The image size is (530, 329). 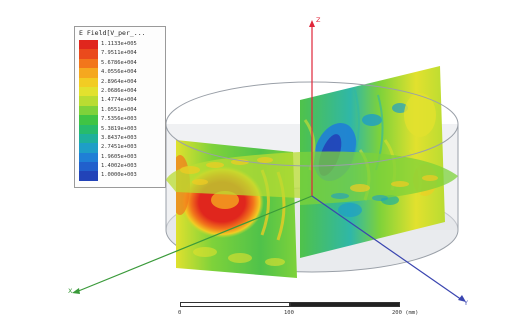 I want to click on legend-value: 5.3819e+003, so click(x=119, y=128).